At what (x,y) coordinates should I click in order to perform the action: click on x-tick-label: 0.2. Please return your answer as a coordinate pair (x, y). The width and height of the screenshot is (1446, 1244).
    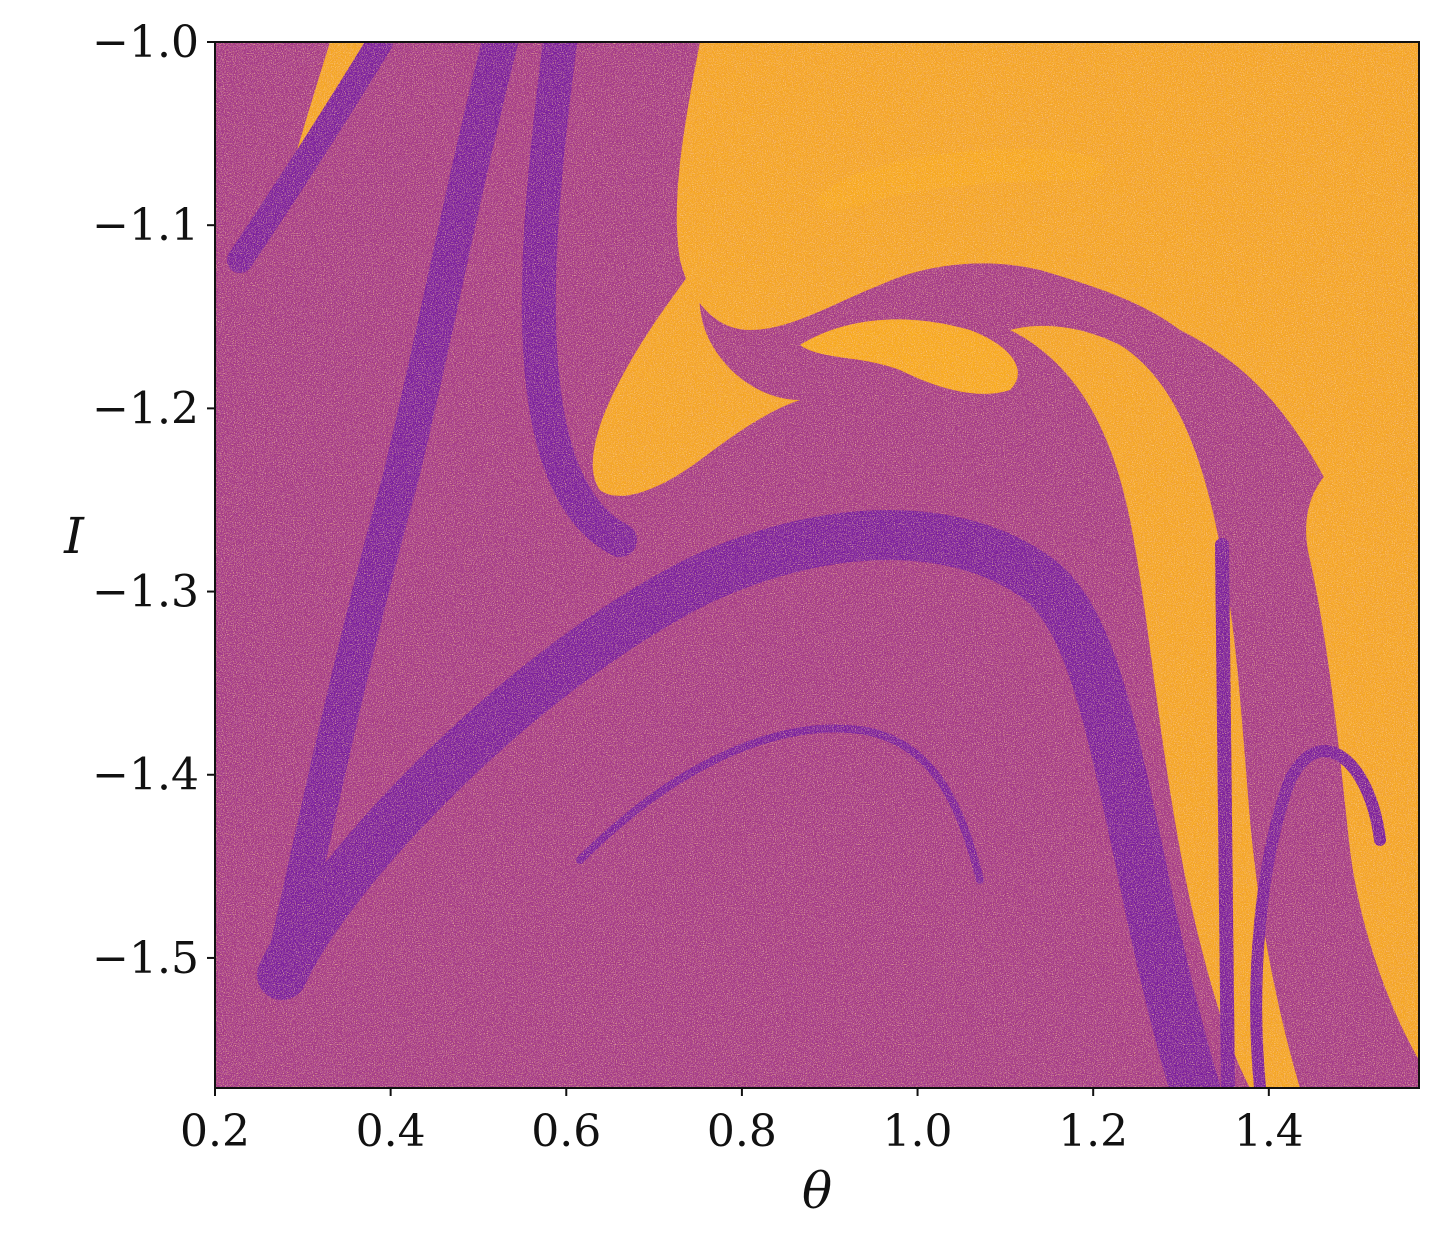
    Looking at the image, I should click on (215, 1131).